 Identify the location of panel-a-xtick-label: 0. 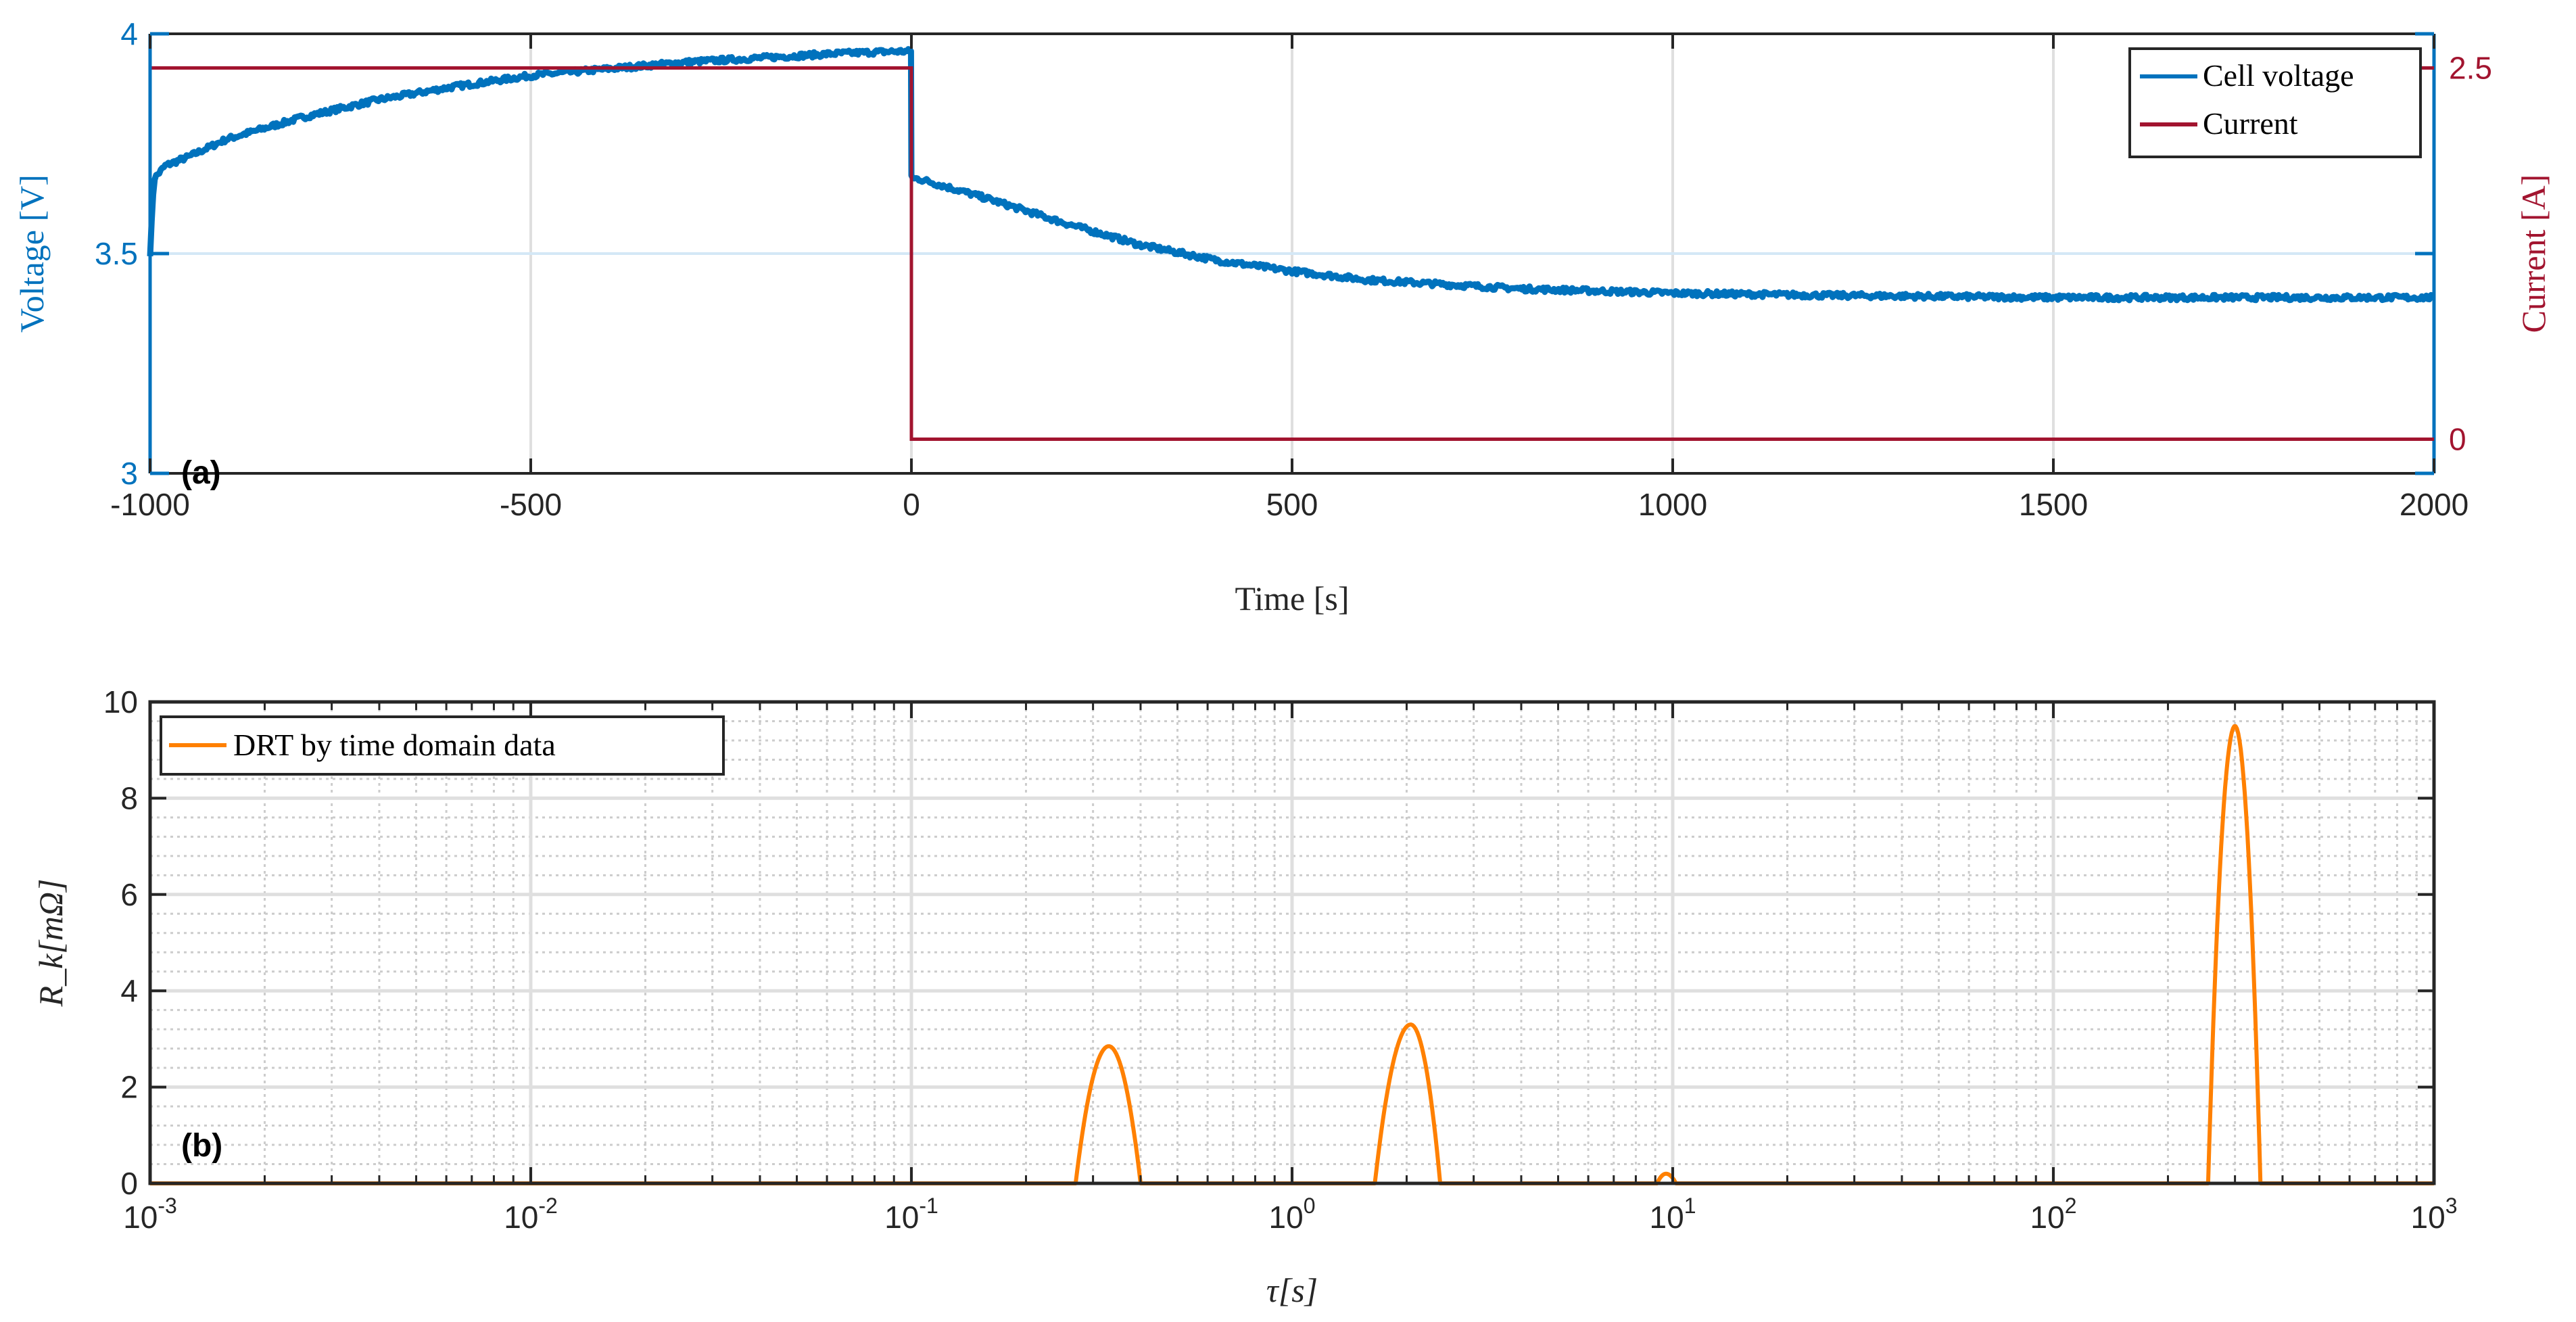
(911, 504).